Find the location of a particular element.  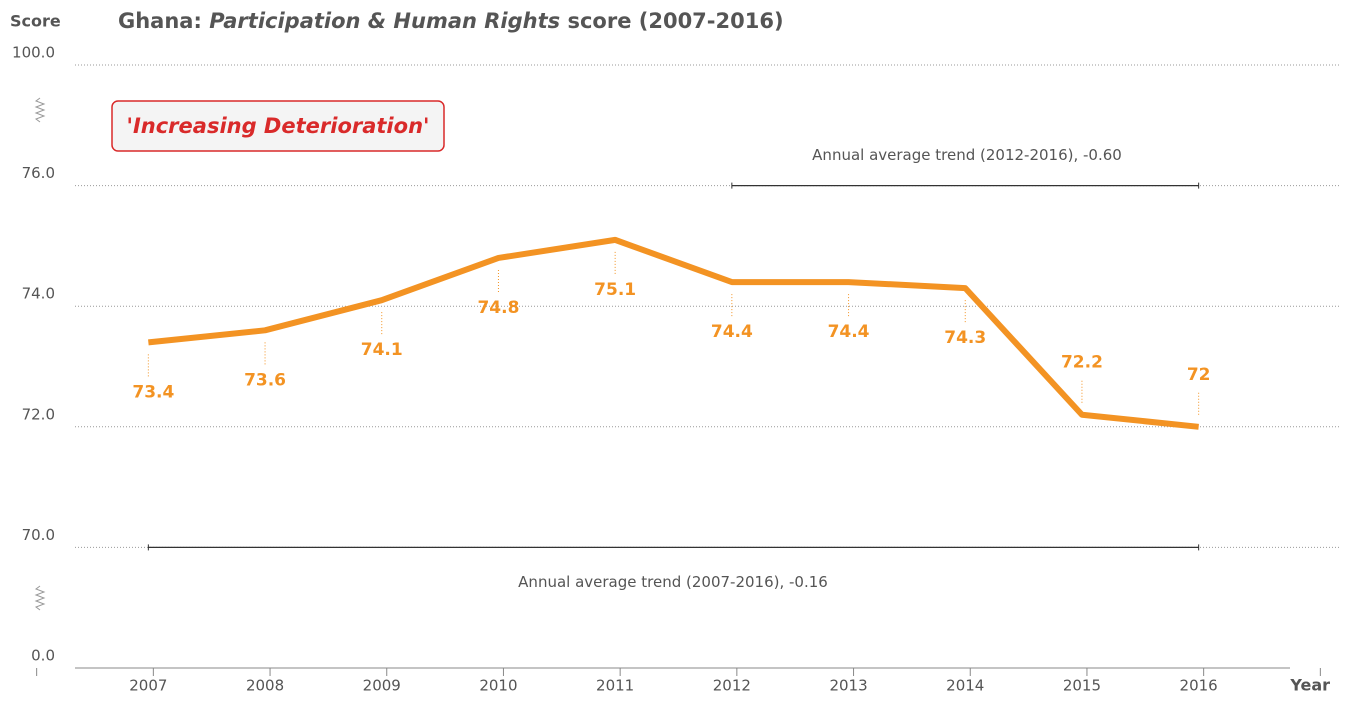

x-tick-label: 2016 is located at coordinates (1199, 686).